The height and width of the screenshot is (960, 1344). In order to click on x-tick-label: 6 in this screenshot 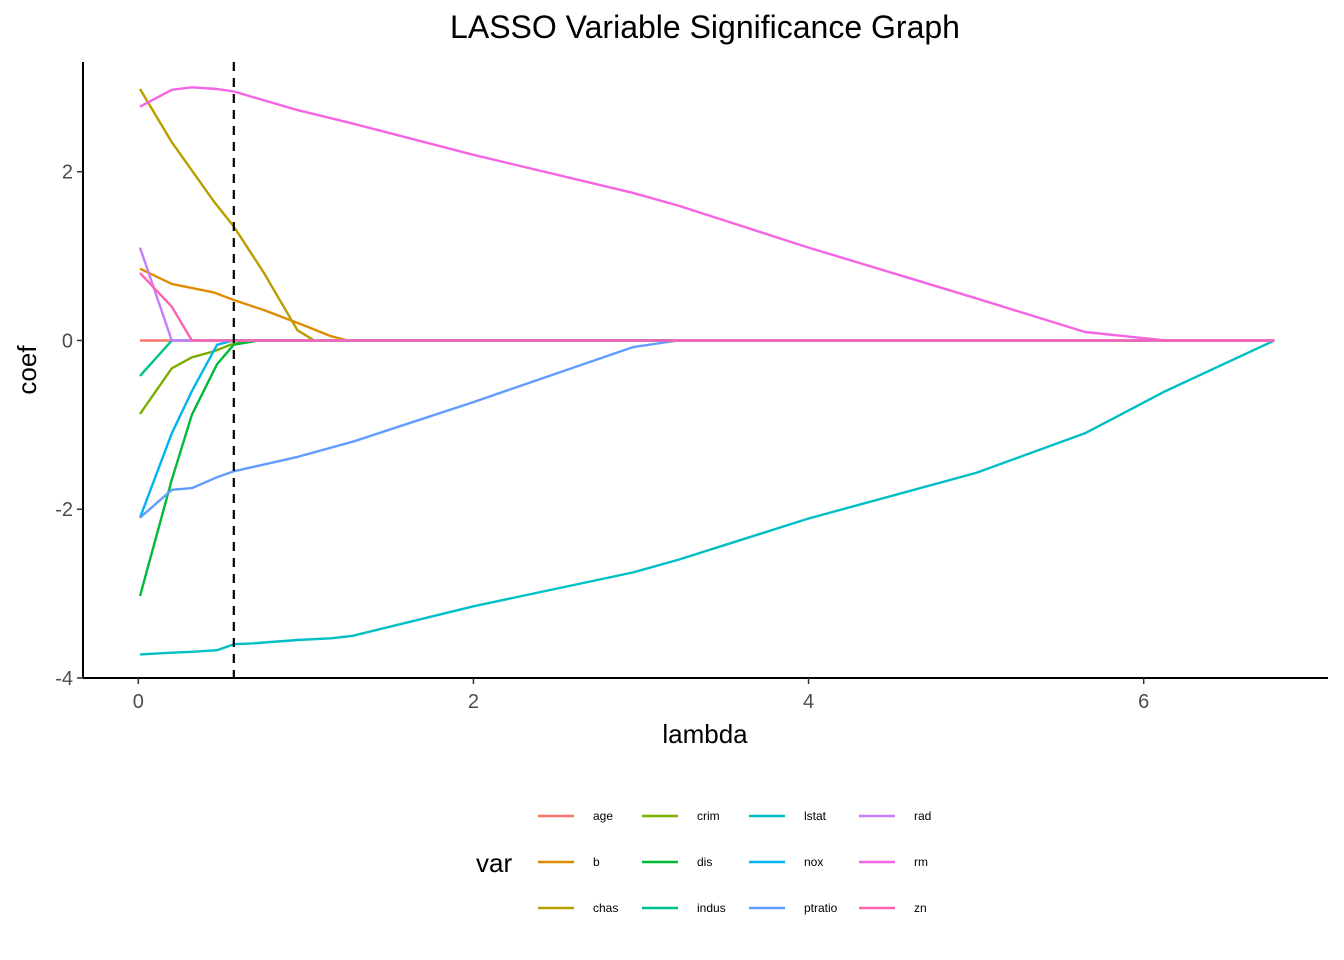, I will do `click(1143, 702)`.